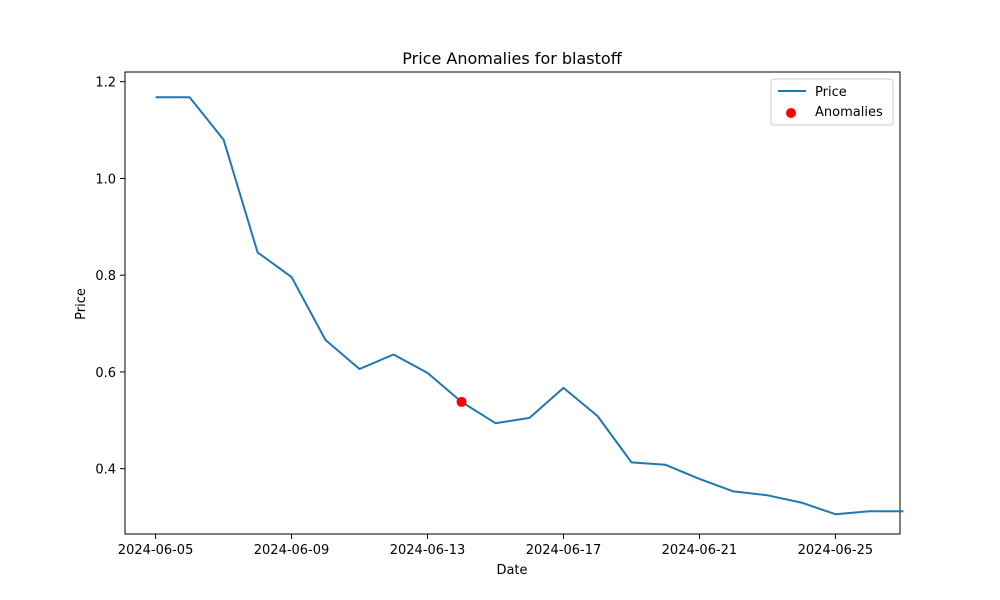  Describe the element at coordinates (292, 550) in the screenshot. I see `x-tick-label: 2024-06-09` at that location.